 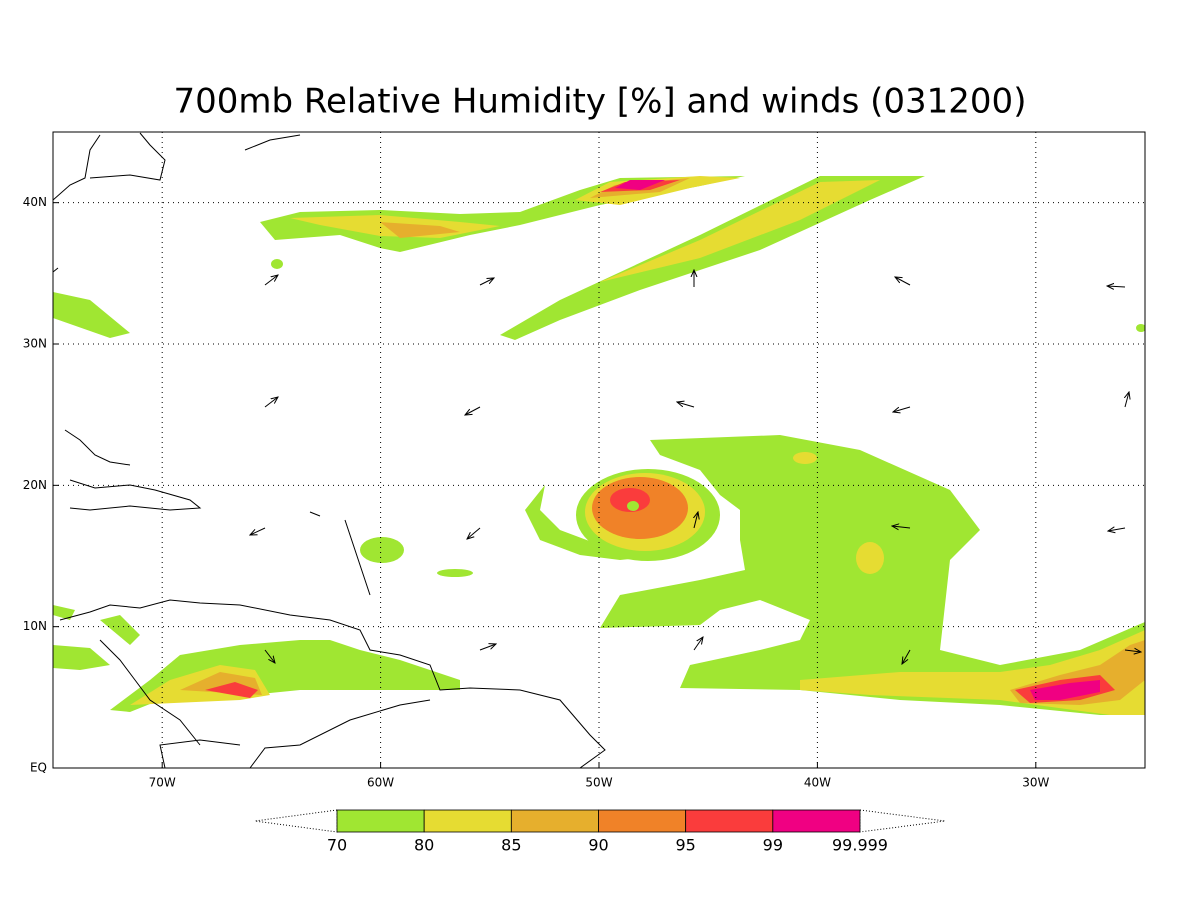 I want to click on colorbar-label: 99.999, so click(x=860, y=845).